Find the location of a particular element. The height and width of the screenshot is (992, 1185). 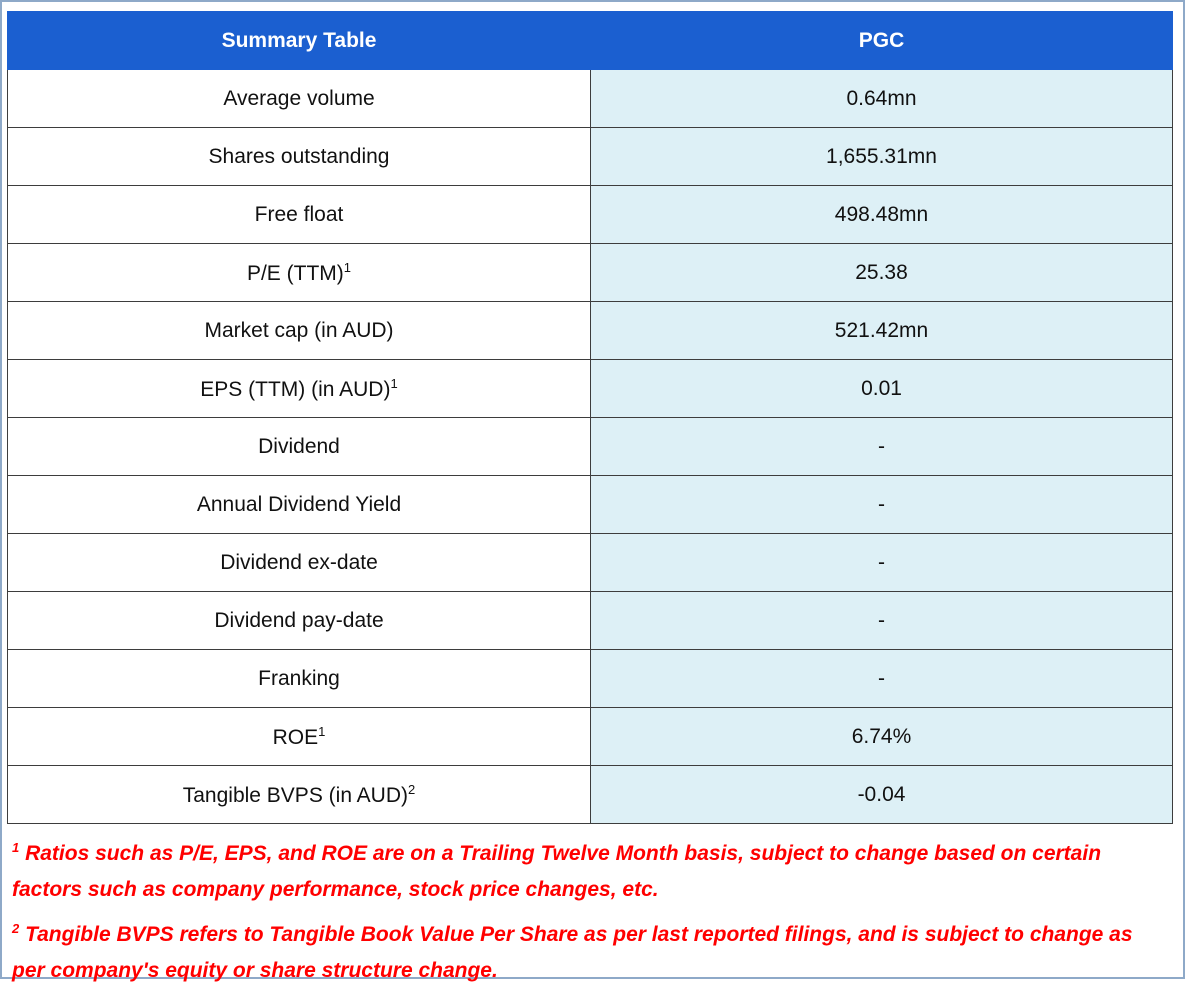

label-cell: EPS (TTM) (in AUD)1 is located at coordinates (299, 388).